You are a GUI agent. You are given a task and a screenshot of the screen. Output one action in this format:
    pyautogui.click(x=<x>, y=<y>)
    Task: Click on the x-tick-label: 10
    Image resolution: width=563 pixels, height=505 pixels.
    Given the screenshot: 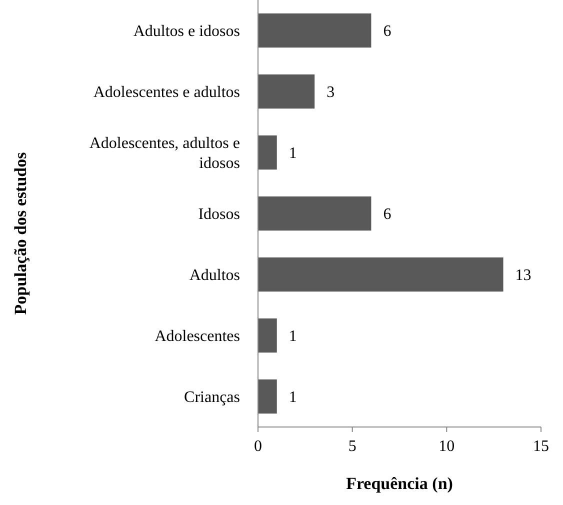 What is the action you would take?
    pyautogui.click(x=446, y=446)
    